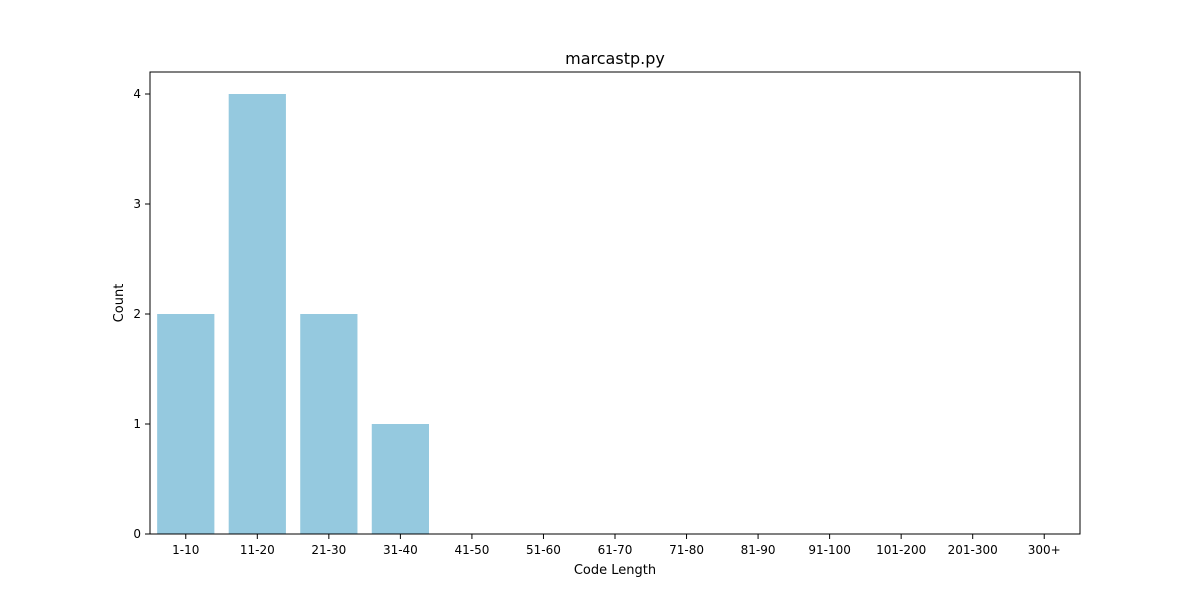  What do you see at coordinates (119, 303) in the screenshot?
I see `y-axis-label: Count` at bounding box center [119, 303].